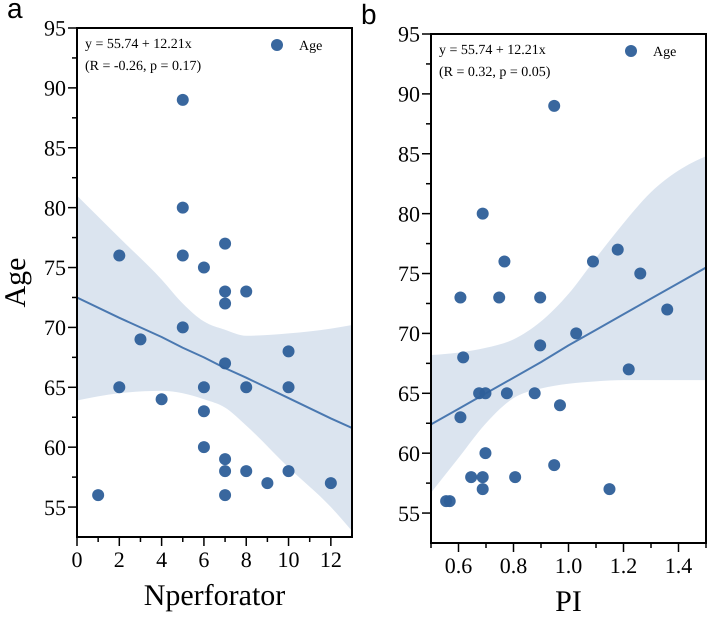 The height and width of the screenshot is (617, 709). Describe the element at coordinates (77, 559) in the screenshot. I see `x-tick-label: 0` at that location.